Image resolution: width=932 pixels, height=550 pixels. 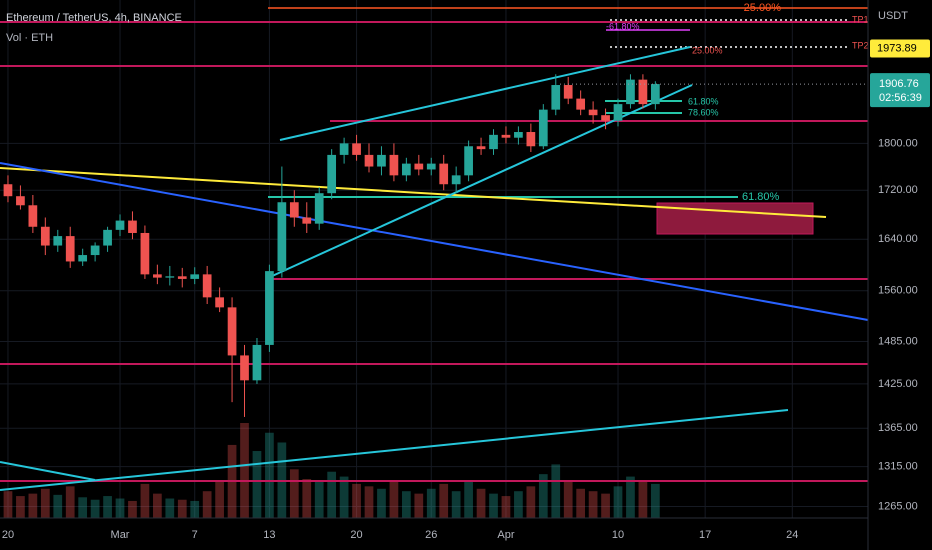 I want to click on annotation: 61.80%, so click(x=703, y=101).